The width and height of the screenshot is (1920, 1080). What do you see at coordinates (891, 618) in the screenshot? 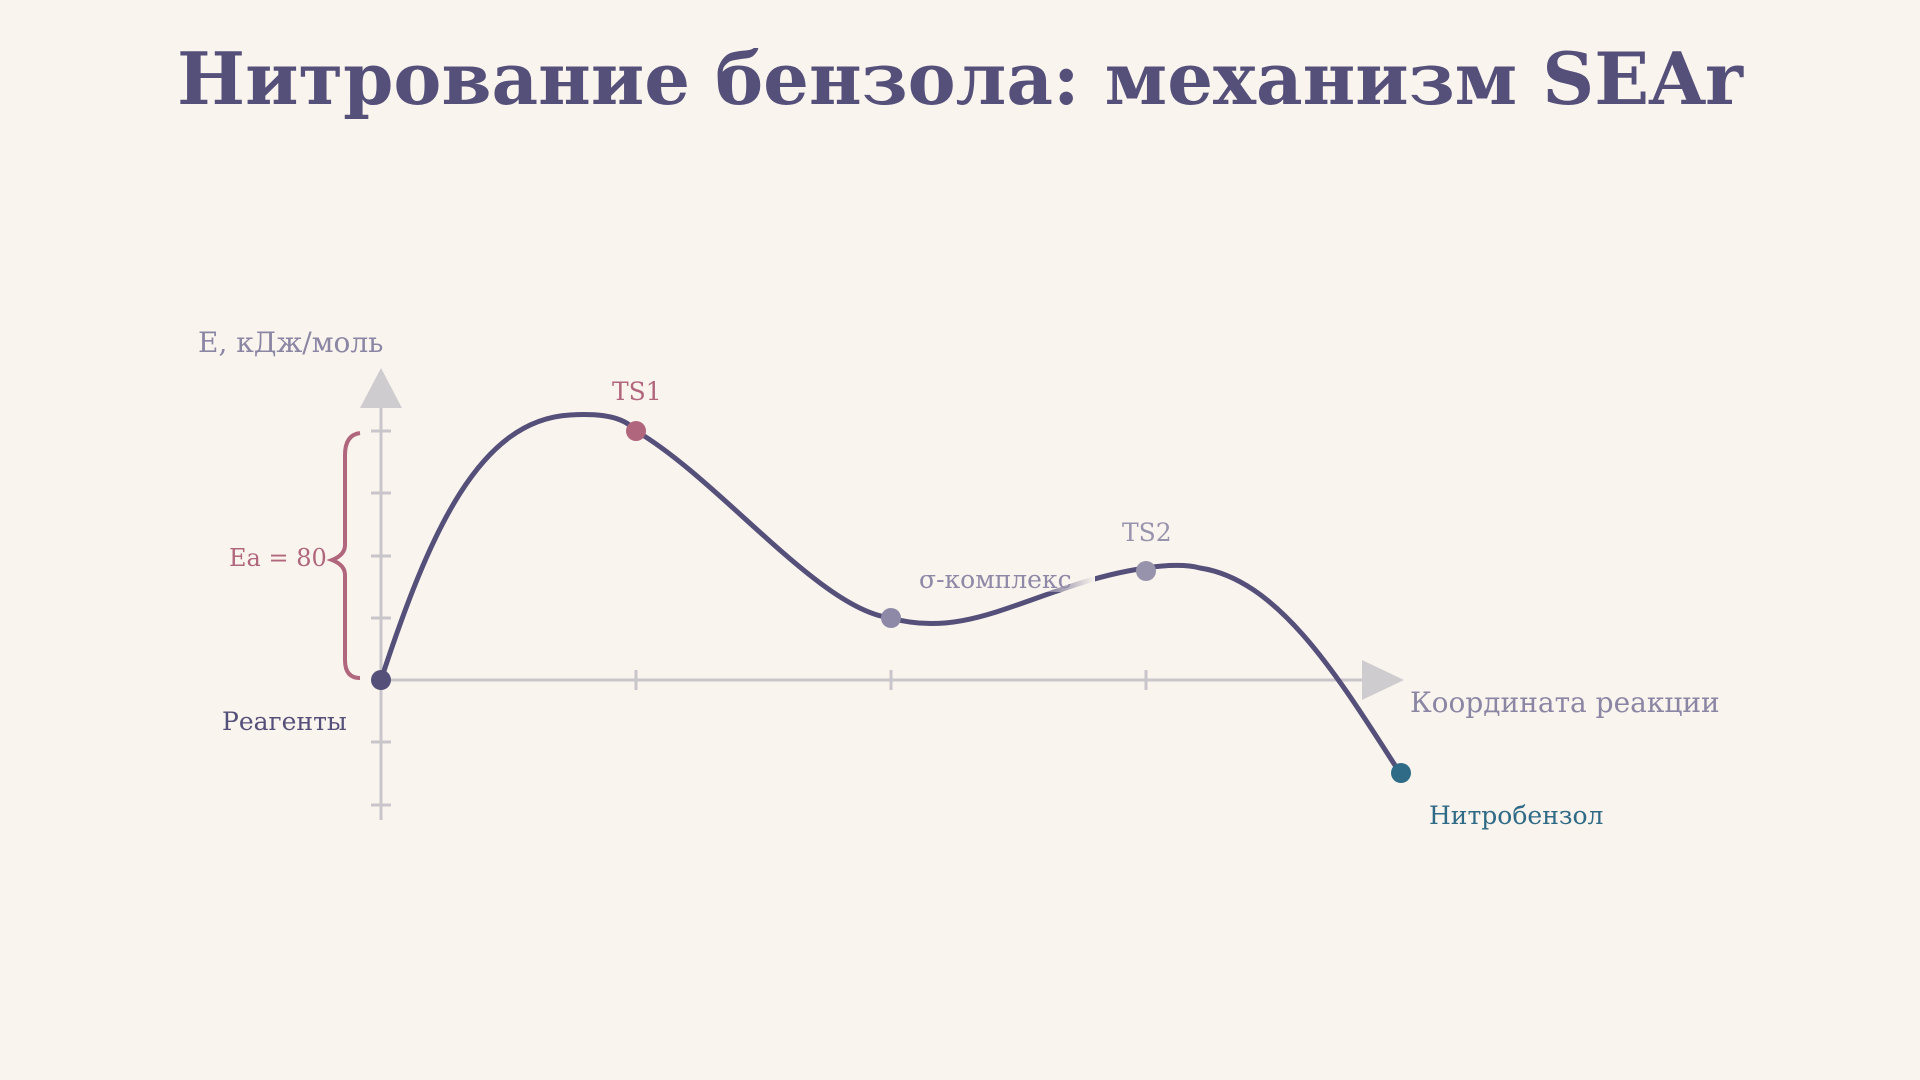
I see `sigma-complex-point` at bounding box center [891, 618].